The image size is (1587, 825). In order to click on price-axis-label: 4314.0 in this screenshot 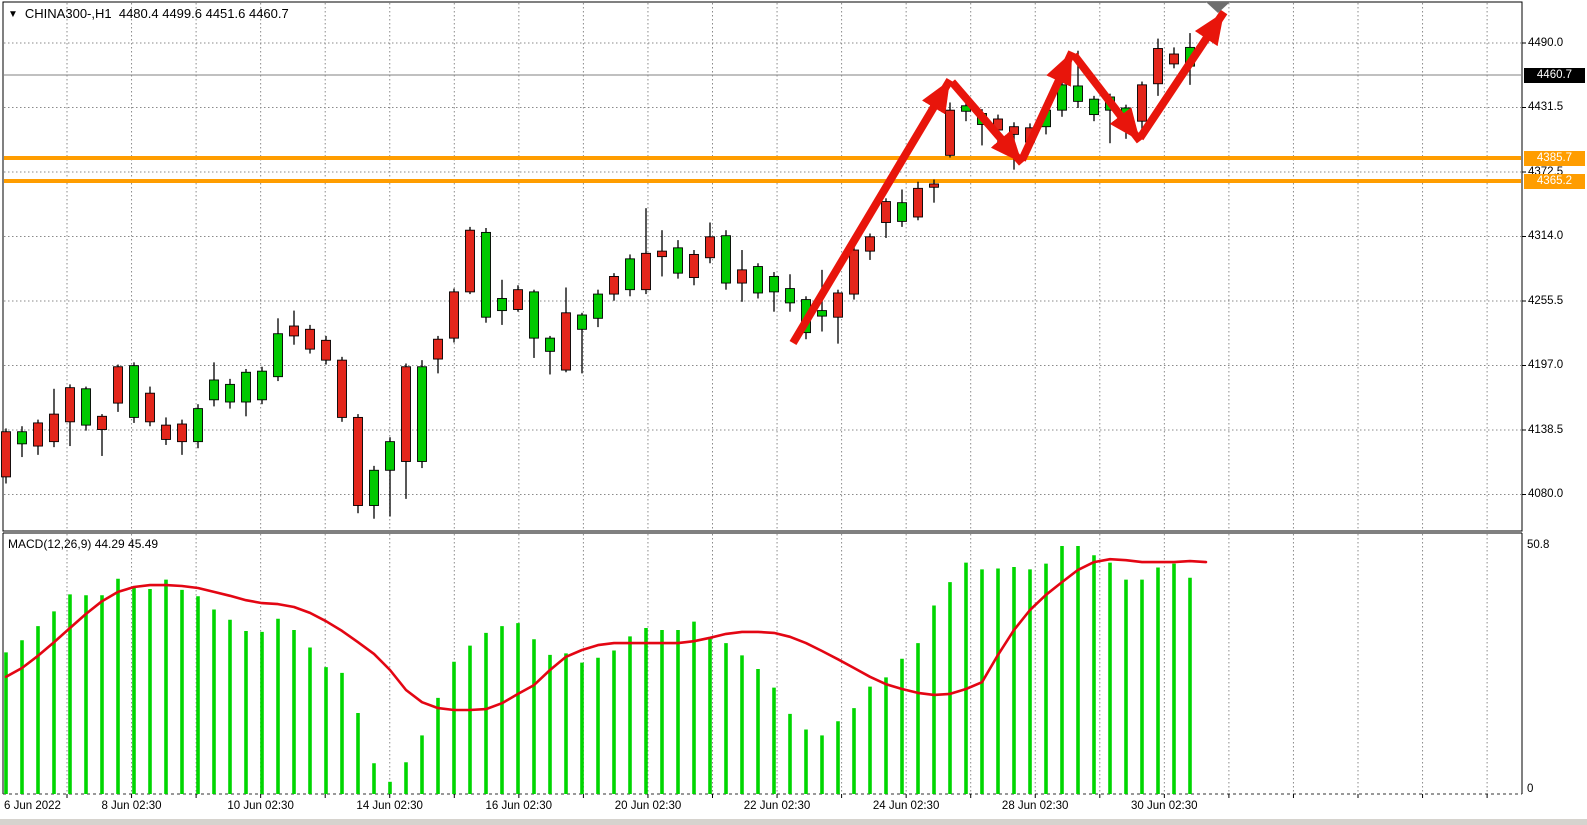, I will do `click(1546, 236)`.